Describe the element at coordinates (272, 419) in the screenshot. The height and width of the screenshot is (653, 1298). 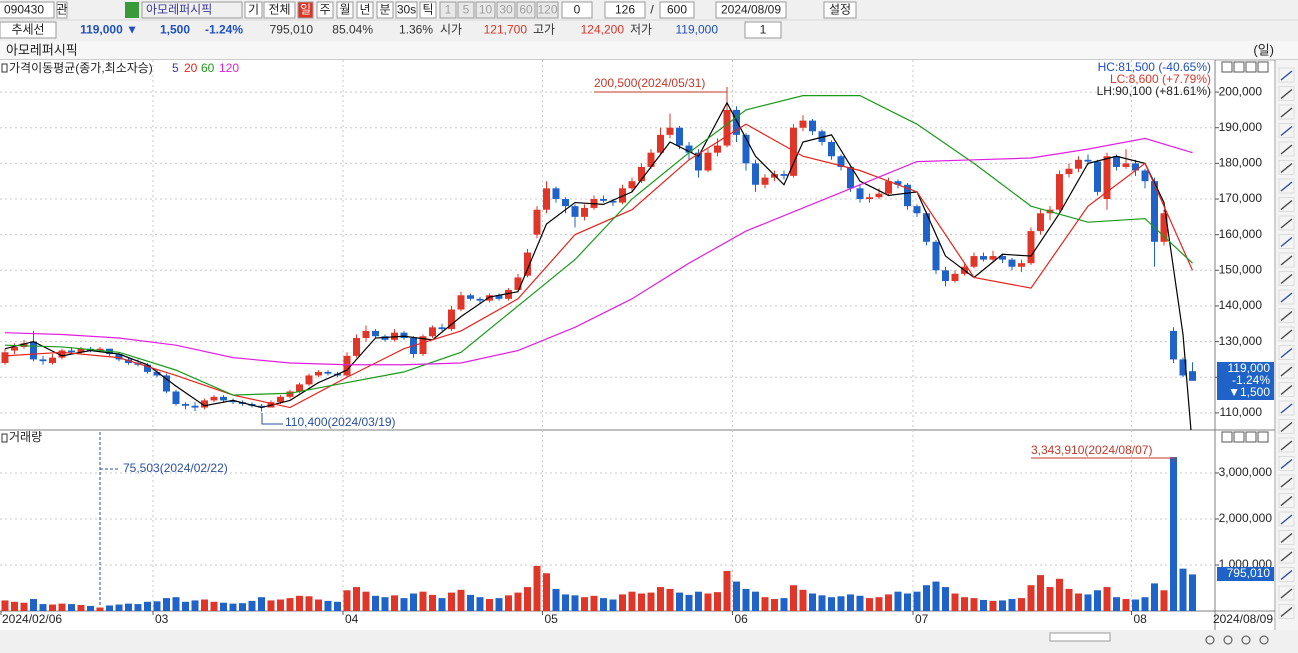
I see `annotation-line` at that location.